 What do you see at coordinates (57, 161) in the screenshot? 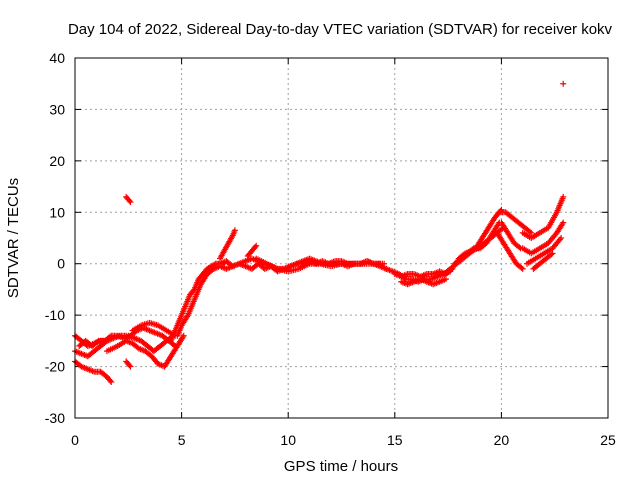
I see `y-tick-label: 20` at bounding box center [57, 161].